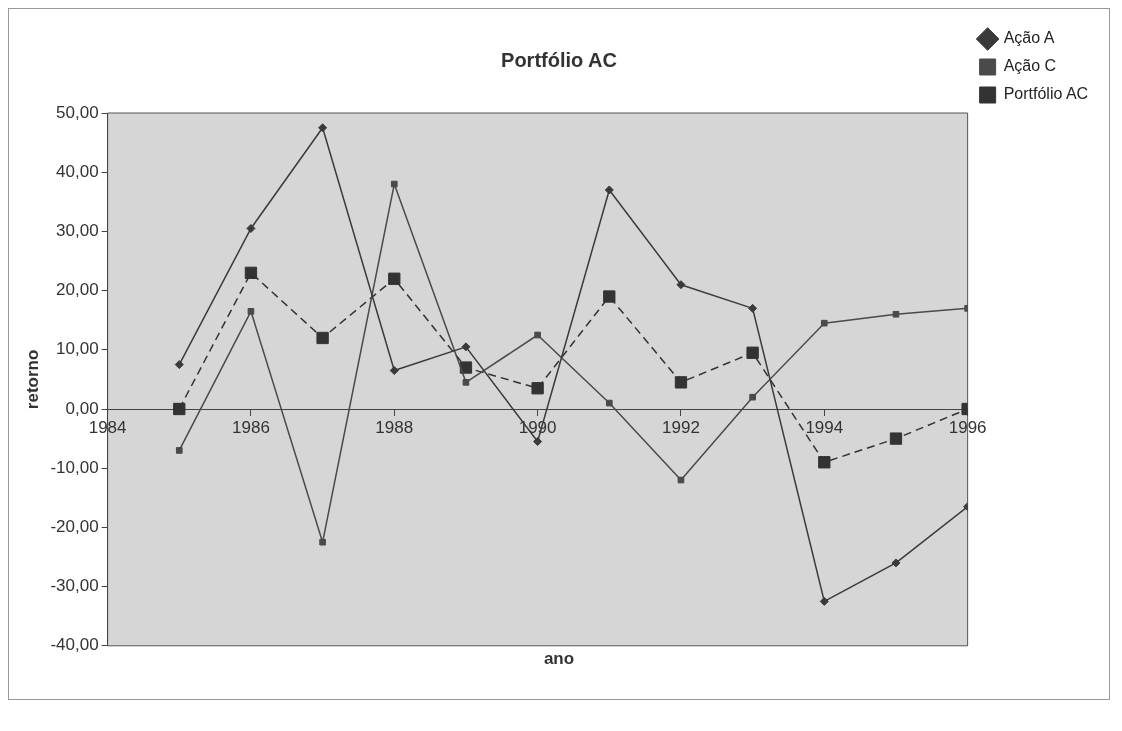  Describe the element at coordinates (559, 59) in the screenshot. I see `chart-title: Portfólio AC` at that location.